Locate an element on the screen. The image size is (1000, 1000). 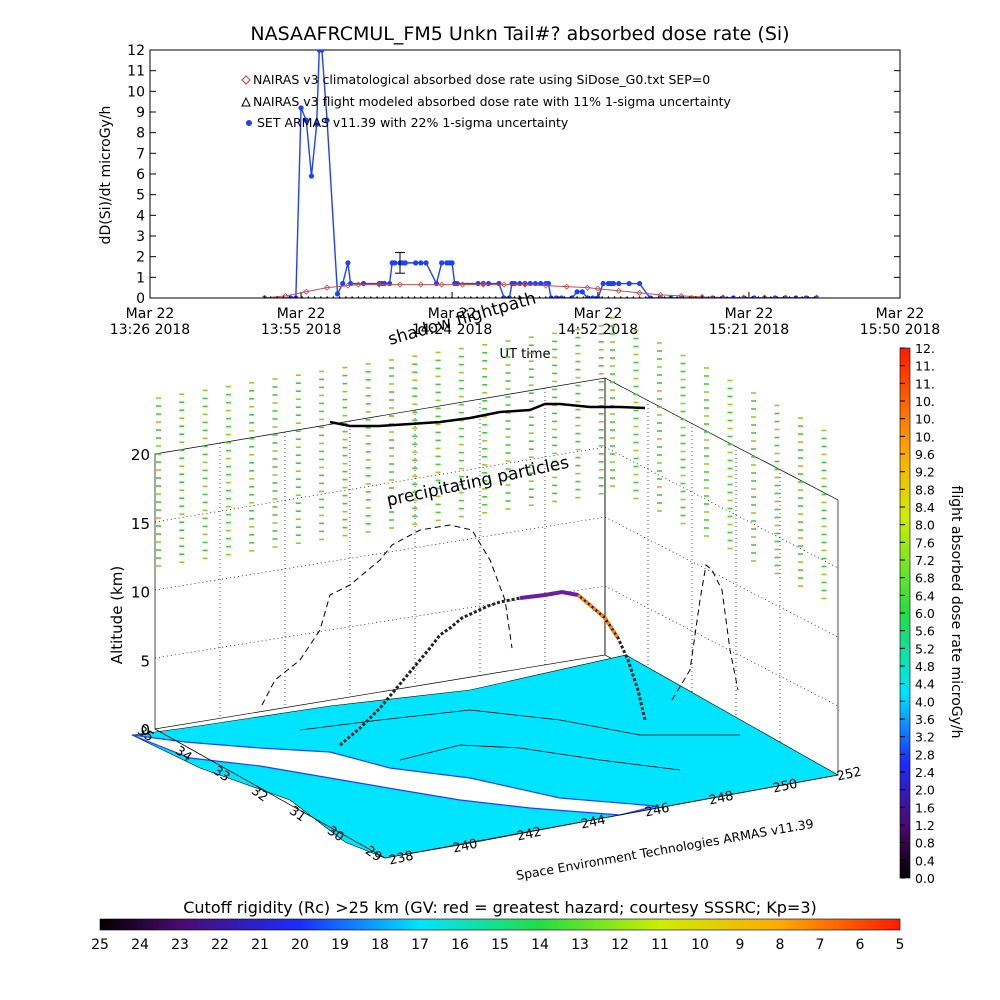
colorbar-tick-label: 2.8 is located at coordinates (925, 754).